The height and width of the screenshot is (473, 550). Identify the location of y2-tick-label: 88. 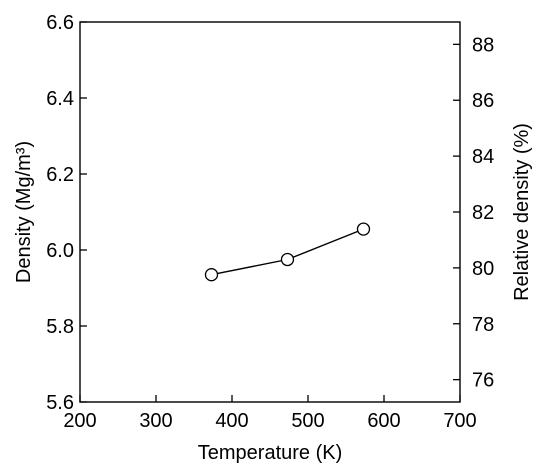
(483, 45).